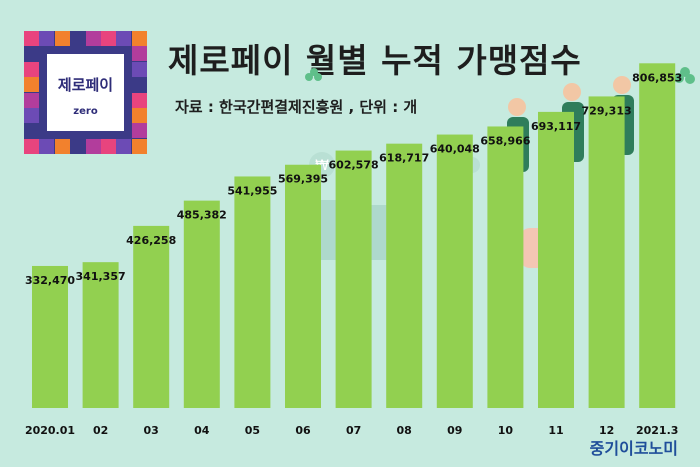 This screenshot has width=700, height=467. I want to click on x-tick-label: 2021.3, so click(657, 430).